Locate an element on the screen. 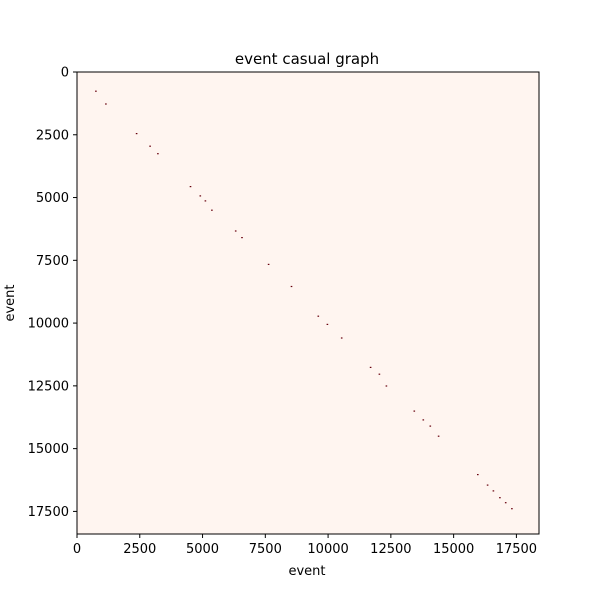 The width and height of the screenshot is (600, 600). chart-title: event casual graph is located at coordinates (307, 59).